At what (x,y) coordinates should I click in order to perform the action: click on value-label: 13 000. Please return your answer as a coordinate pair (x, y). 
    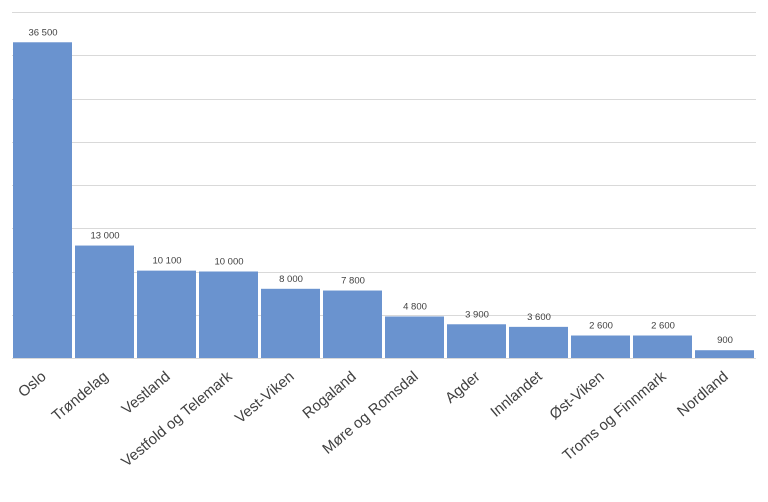
    Looking at the image, I should click on (104, 236).